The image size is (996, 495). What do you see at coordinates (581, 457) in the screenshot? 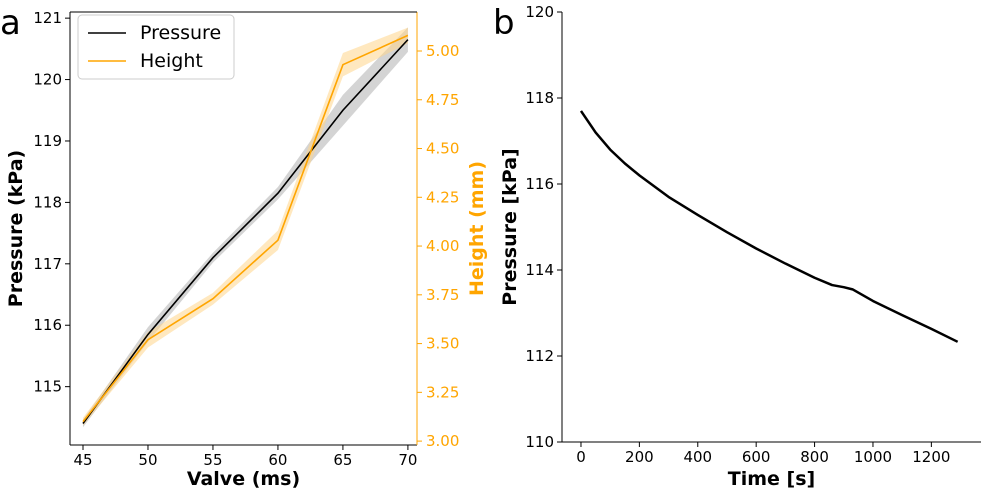
I see `x-tick-label: 0` at bounding box center [581, 457].